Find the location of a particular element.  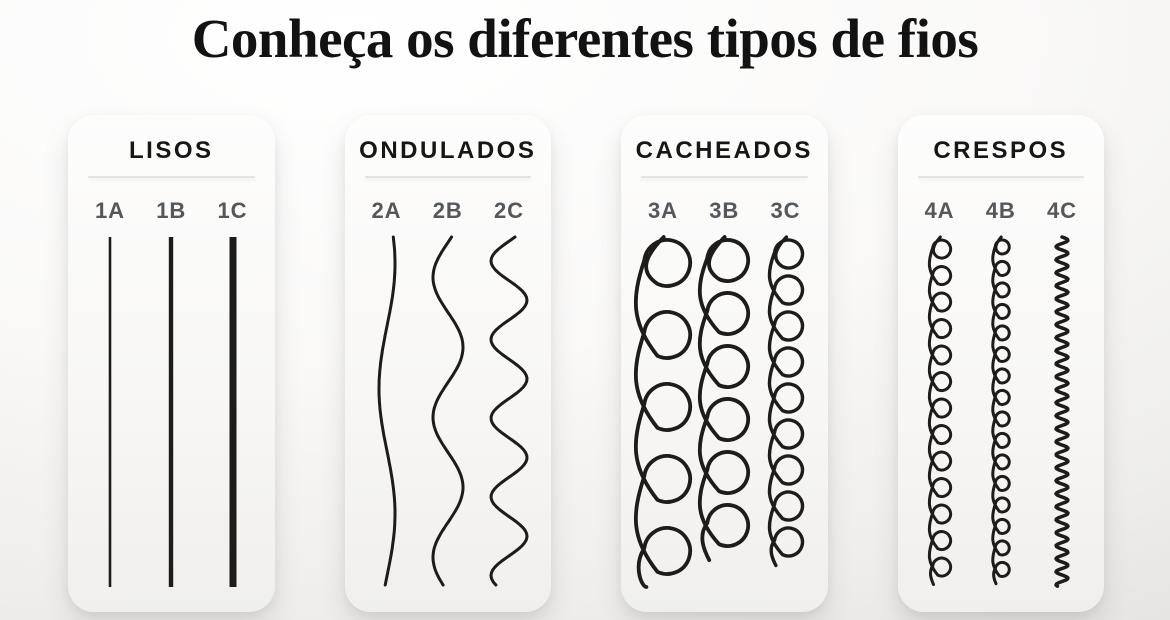

card-crespos: CRESPOS 4A 4B 4C is located at coordinates (1001, 363).